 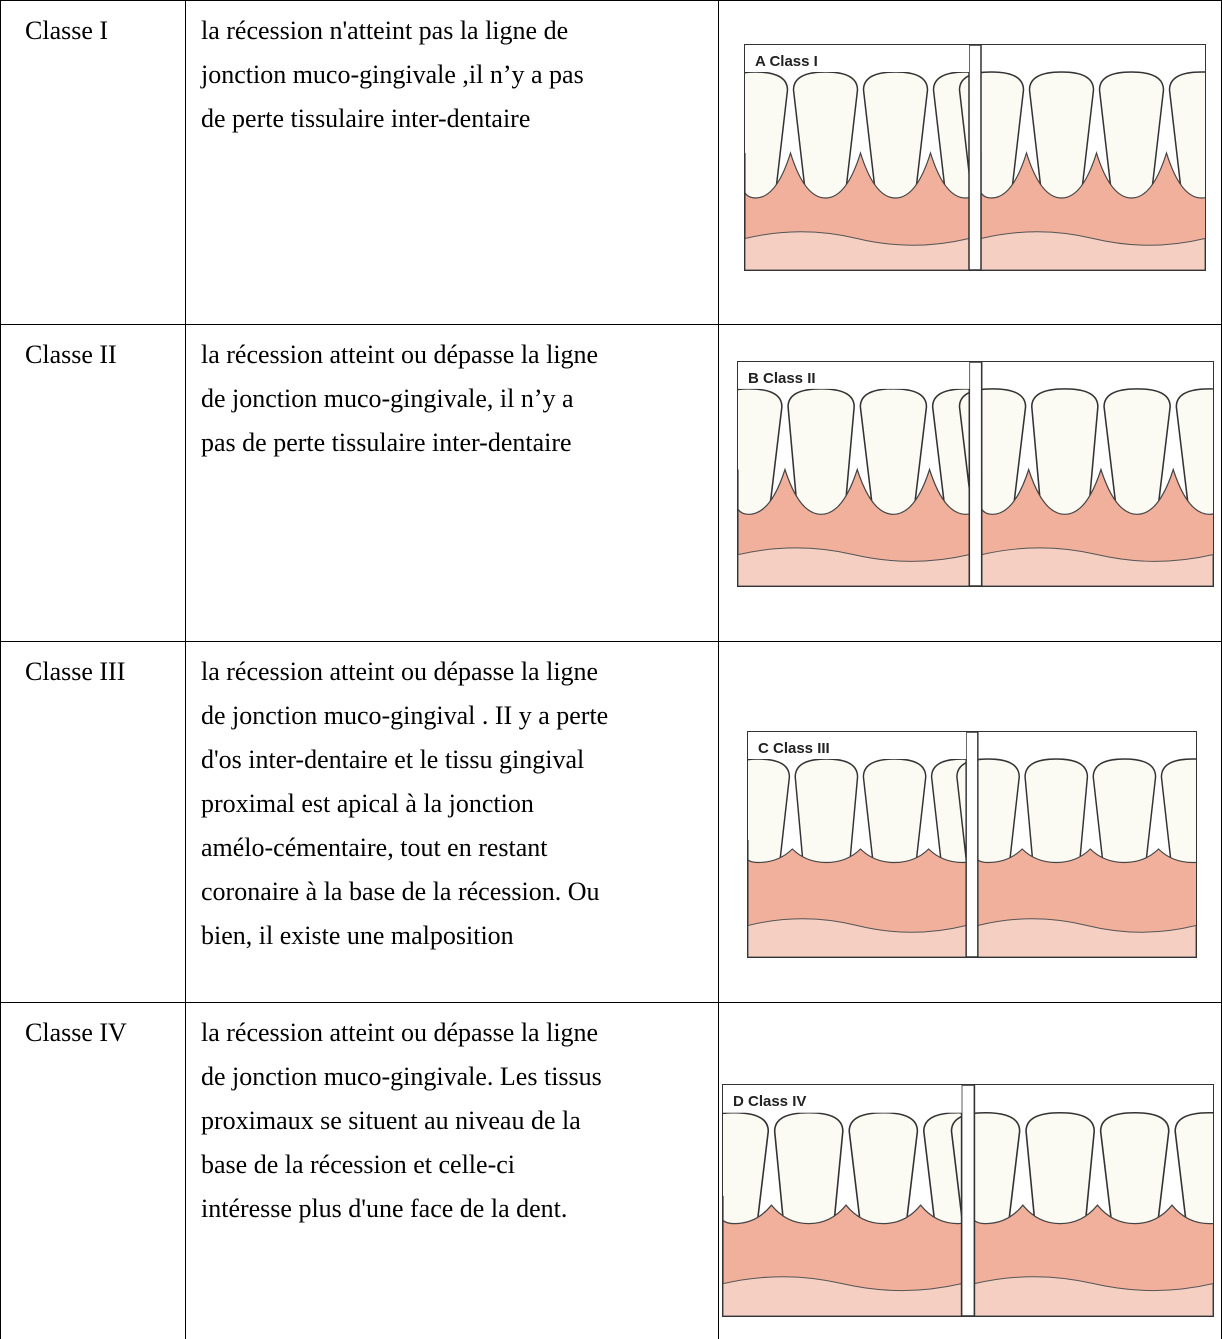 What do you see at coordinates (393, 759) in the screenshot?
I see `description-line: d'os inter-dentaire et le tissu gingival` at bounding box center [393, 759].